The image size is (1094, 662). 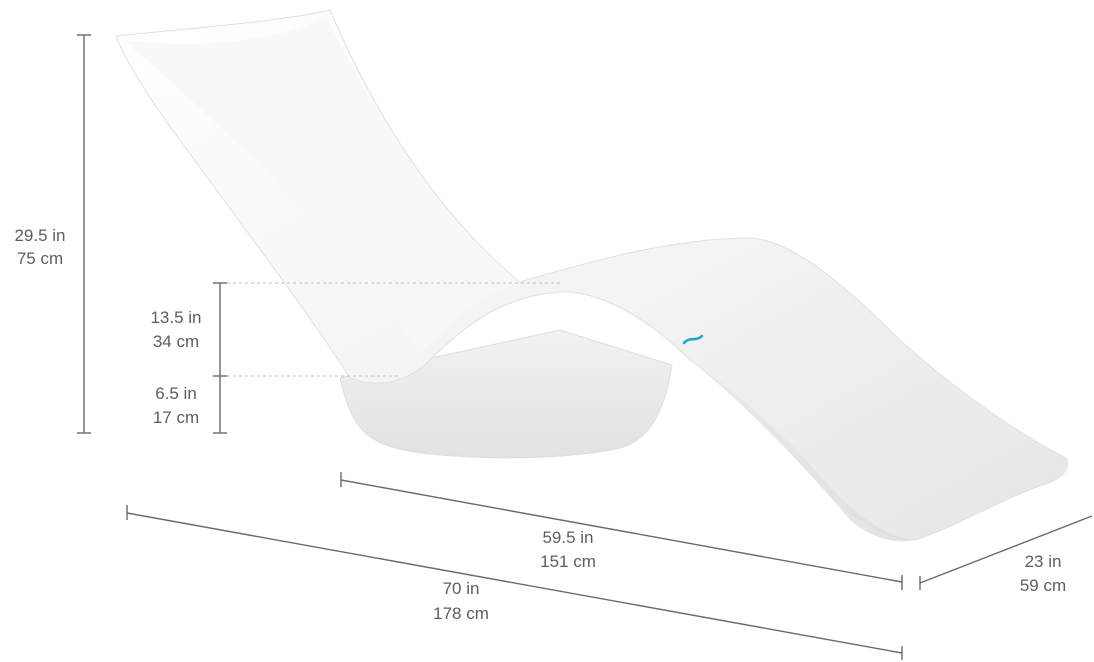 I want to click on bed-length-dimension: 59.5 in 151 cm, so click(x=621, y=531).